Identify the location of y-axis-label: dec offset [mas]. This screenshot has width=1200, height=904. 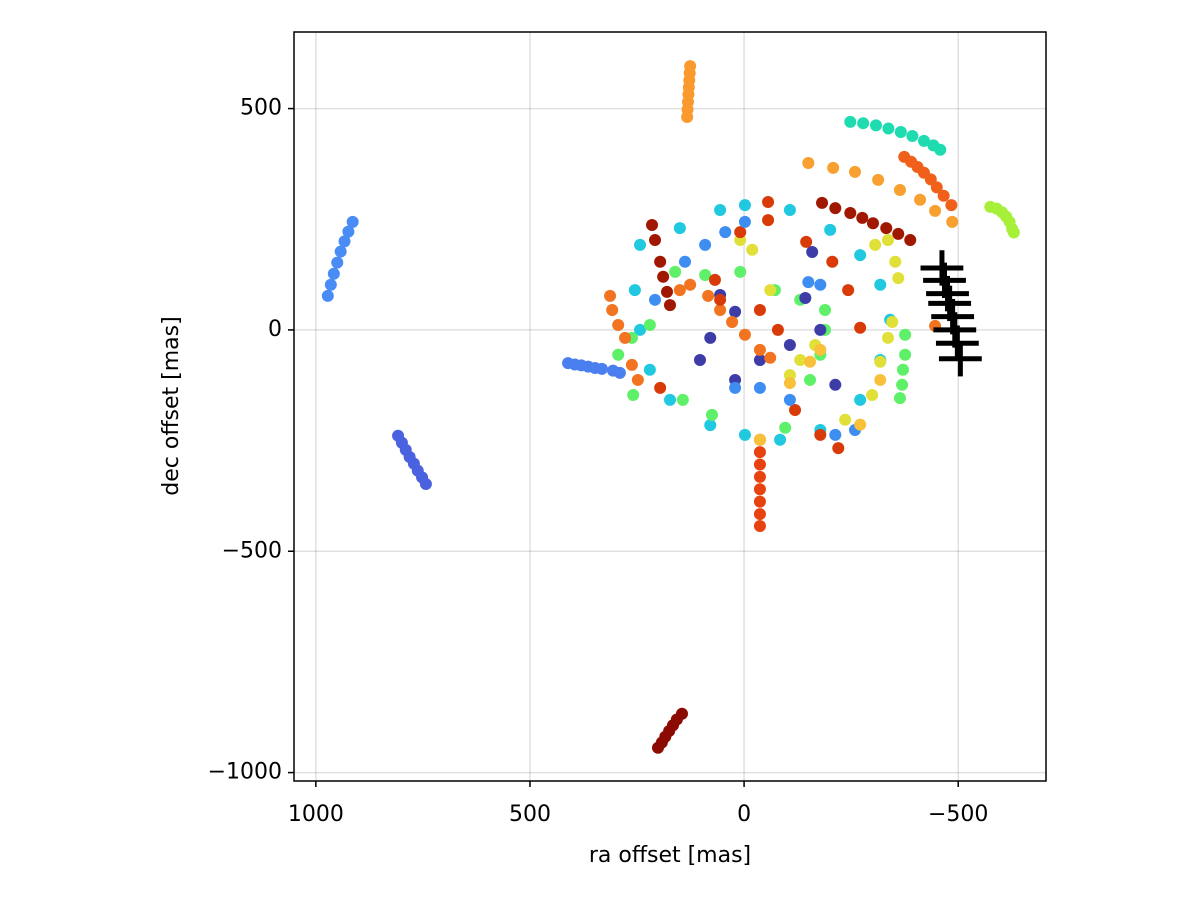
(171, 405).